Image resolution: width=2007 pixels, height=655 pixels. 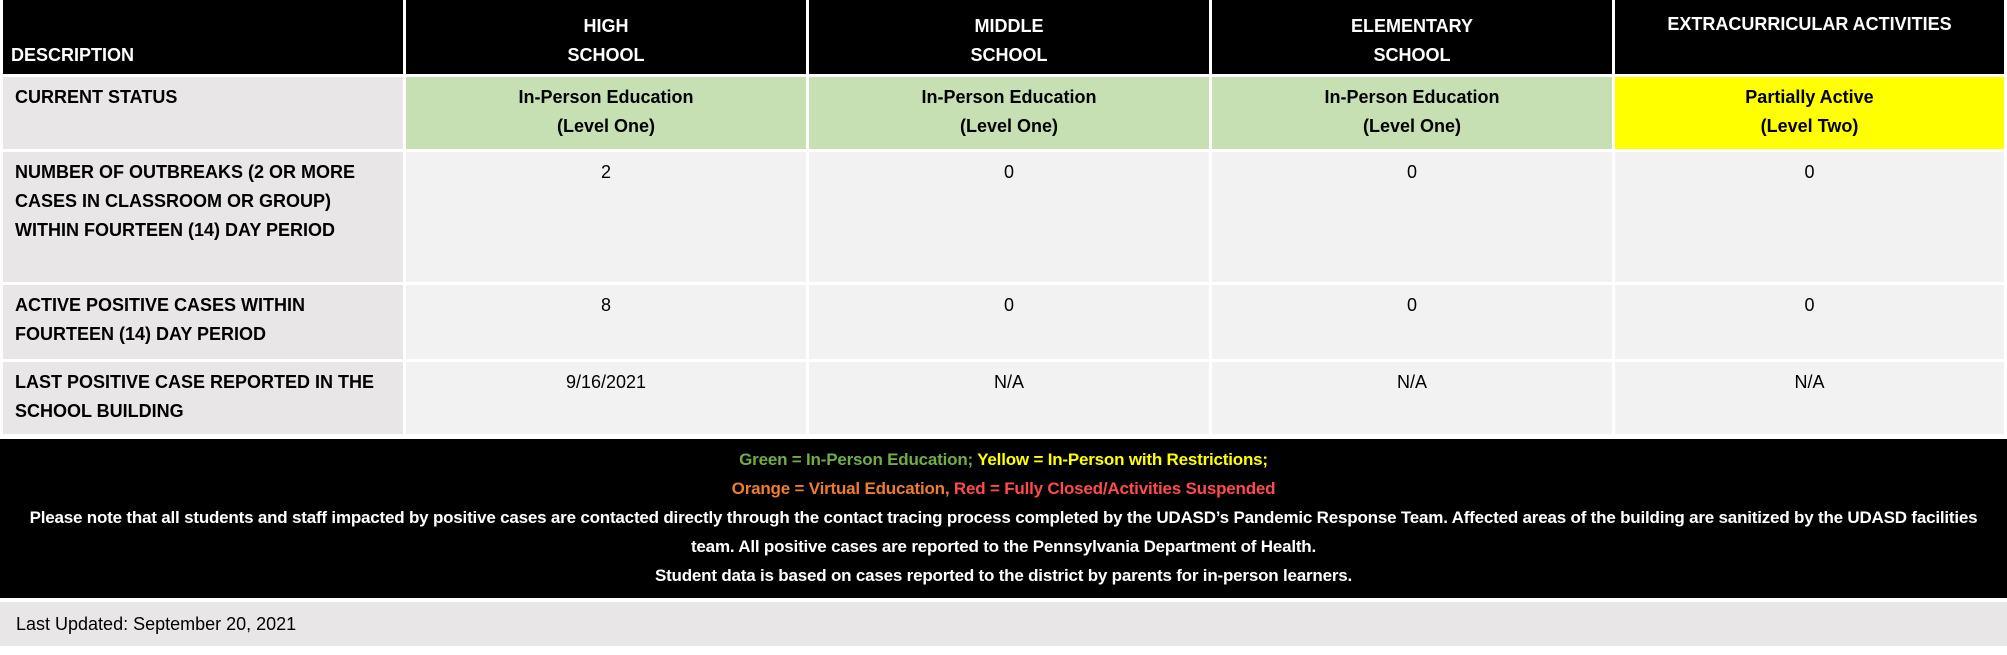 What do you see at coordinates (606, 37) in the screenshot?
I see `header-high-school: HIGH SCHOOL` at bounding box center [606, 37].